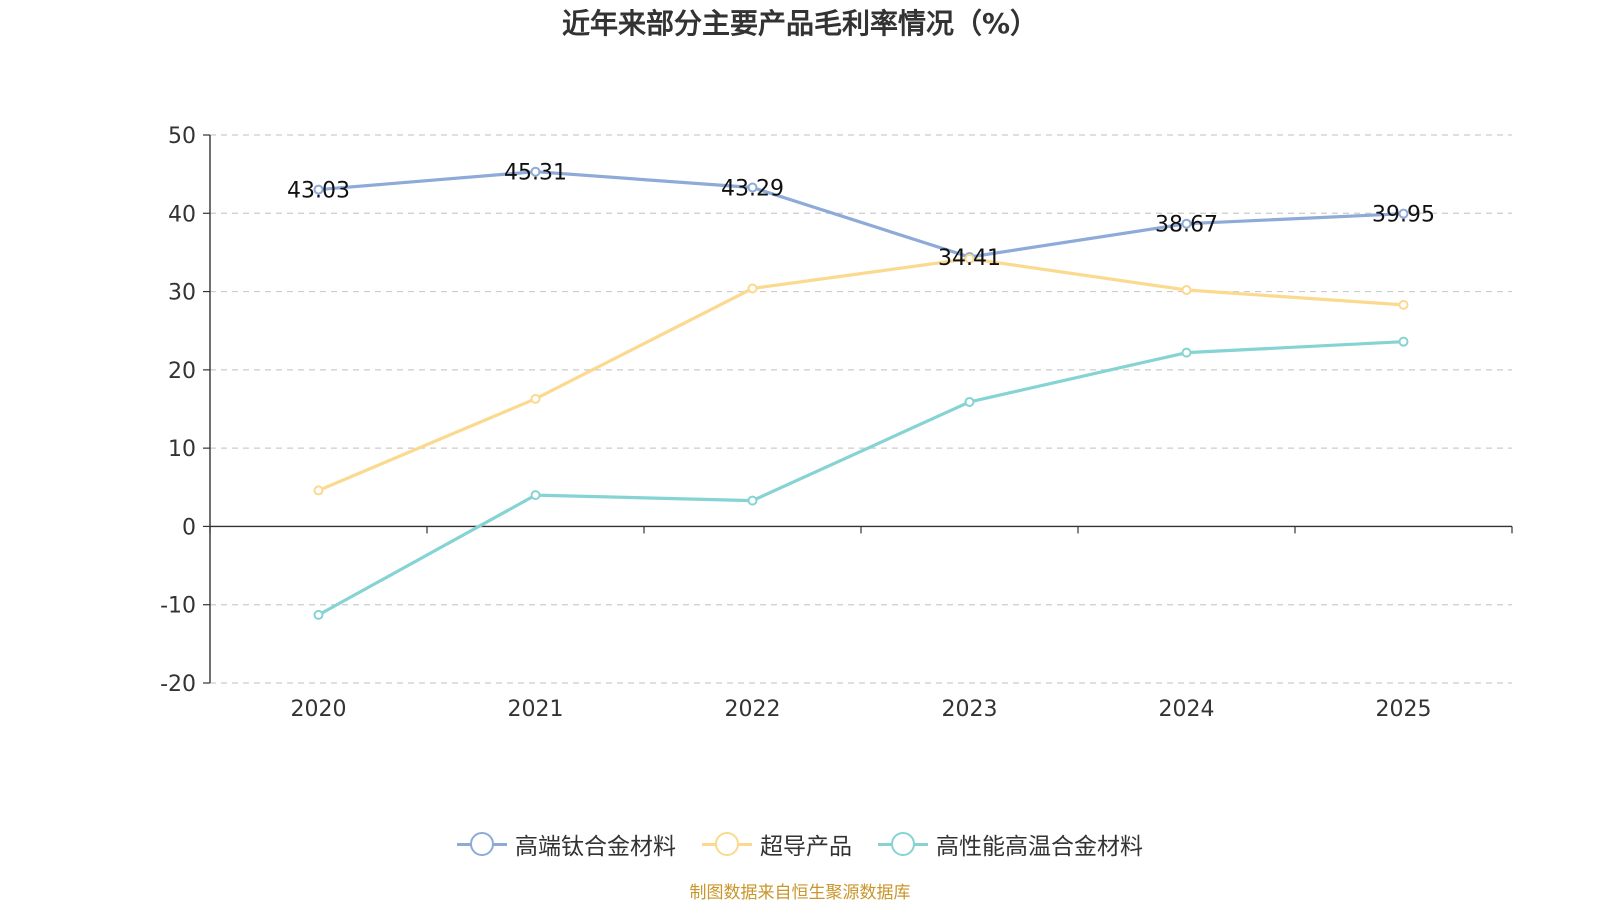  What do you see at coordinates (1039, 847) in the screenshot?
I see `legend-label: 高性能高温合金材料` at bounding box center [1039, 847].